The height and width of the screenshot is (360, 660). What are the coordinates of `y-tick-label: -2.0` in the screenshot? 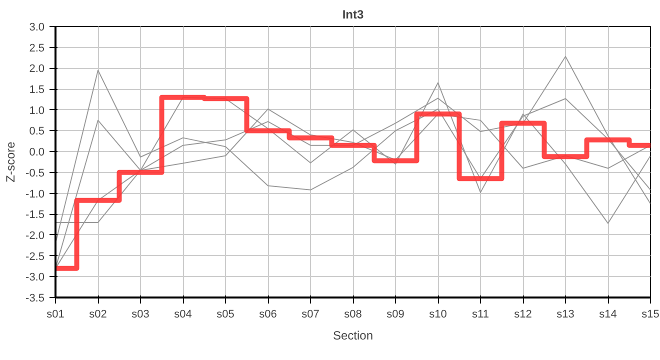 It's located at (35, 236).